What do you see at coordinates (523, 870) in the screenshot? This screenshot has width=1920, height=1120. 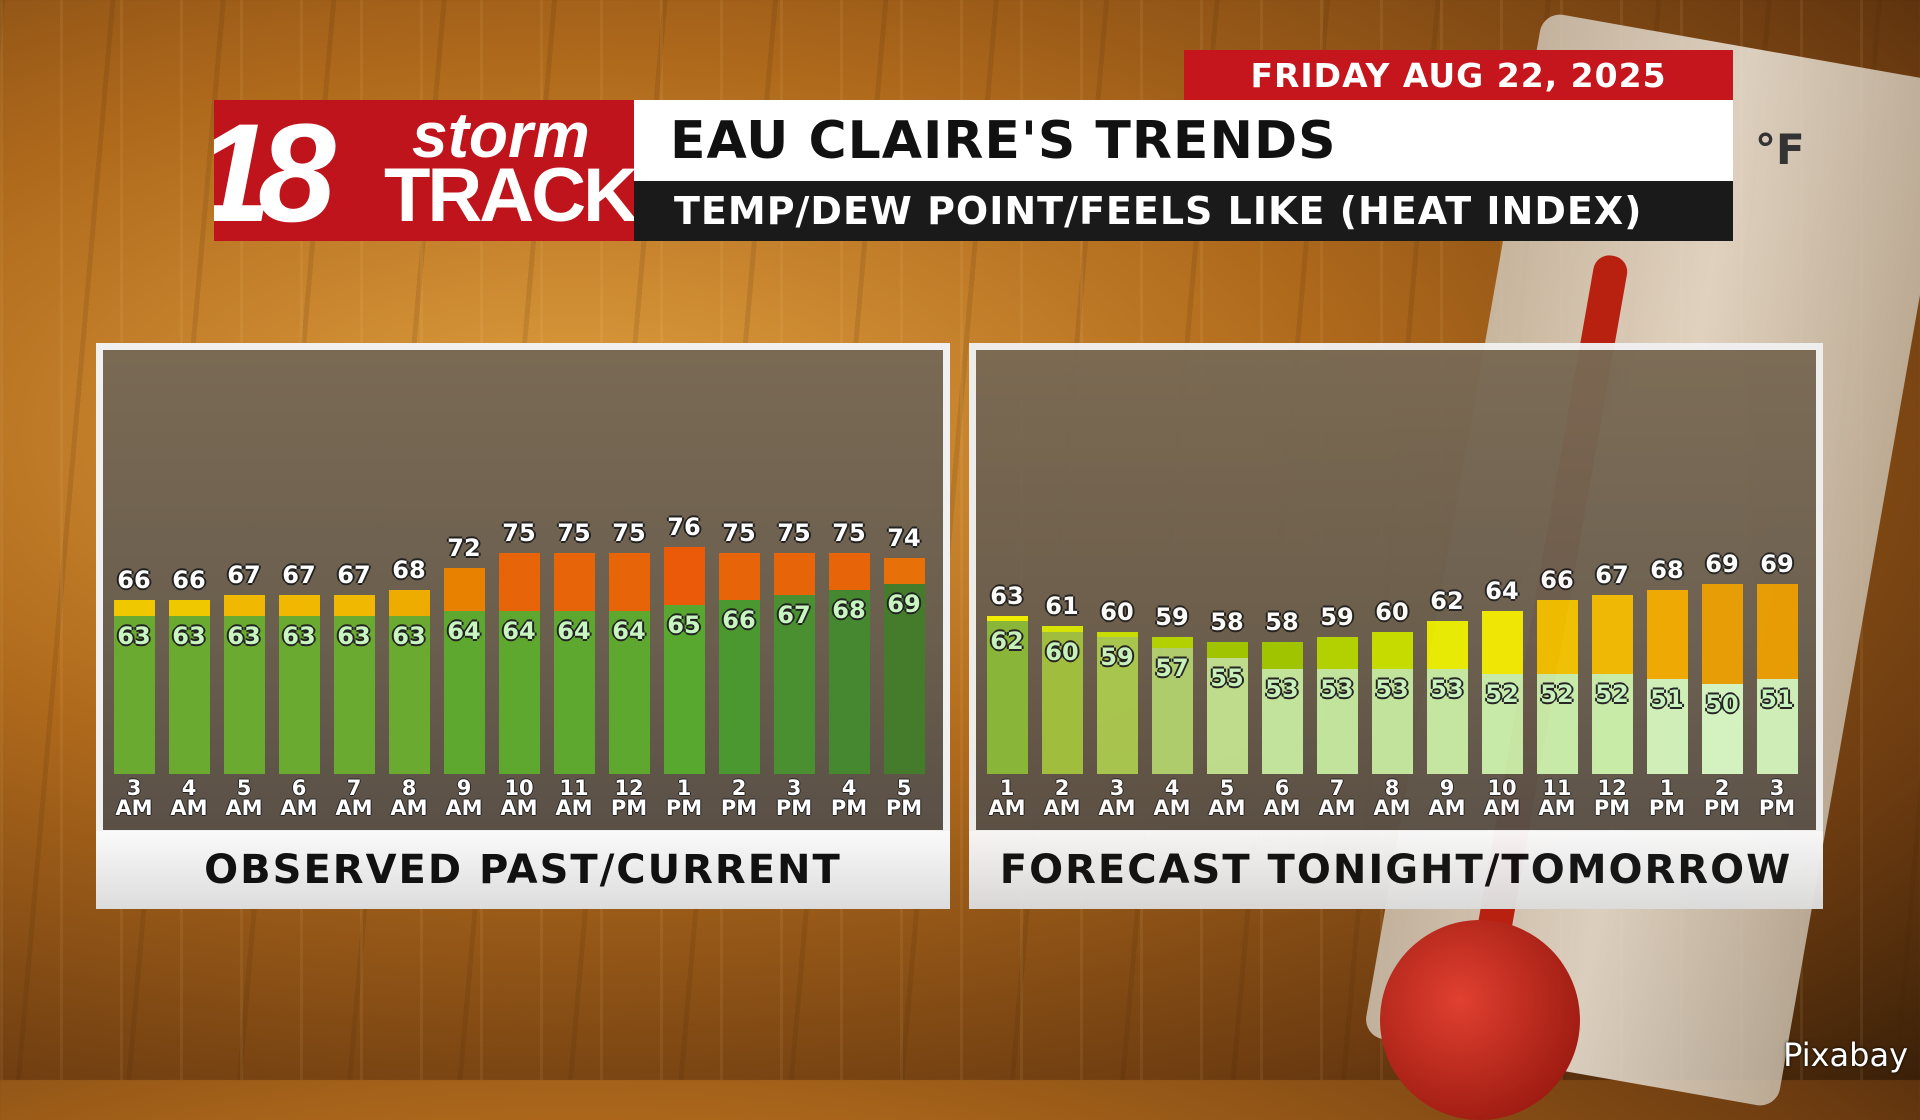 I see `observed-title: OBSERVED PAST/CURRENT` at bounding box center [523, 870].